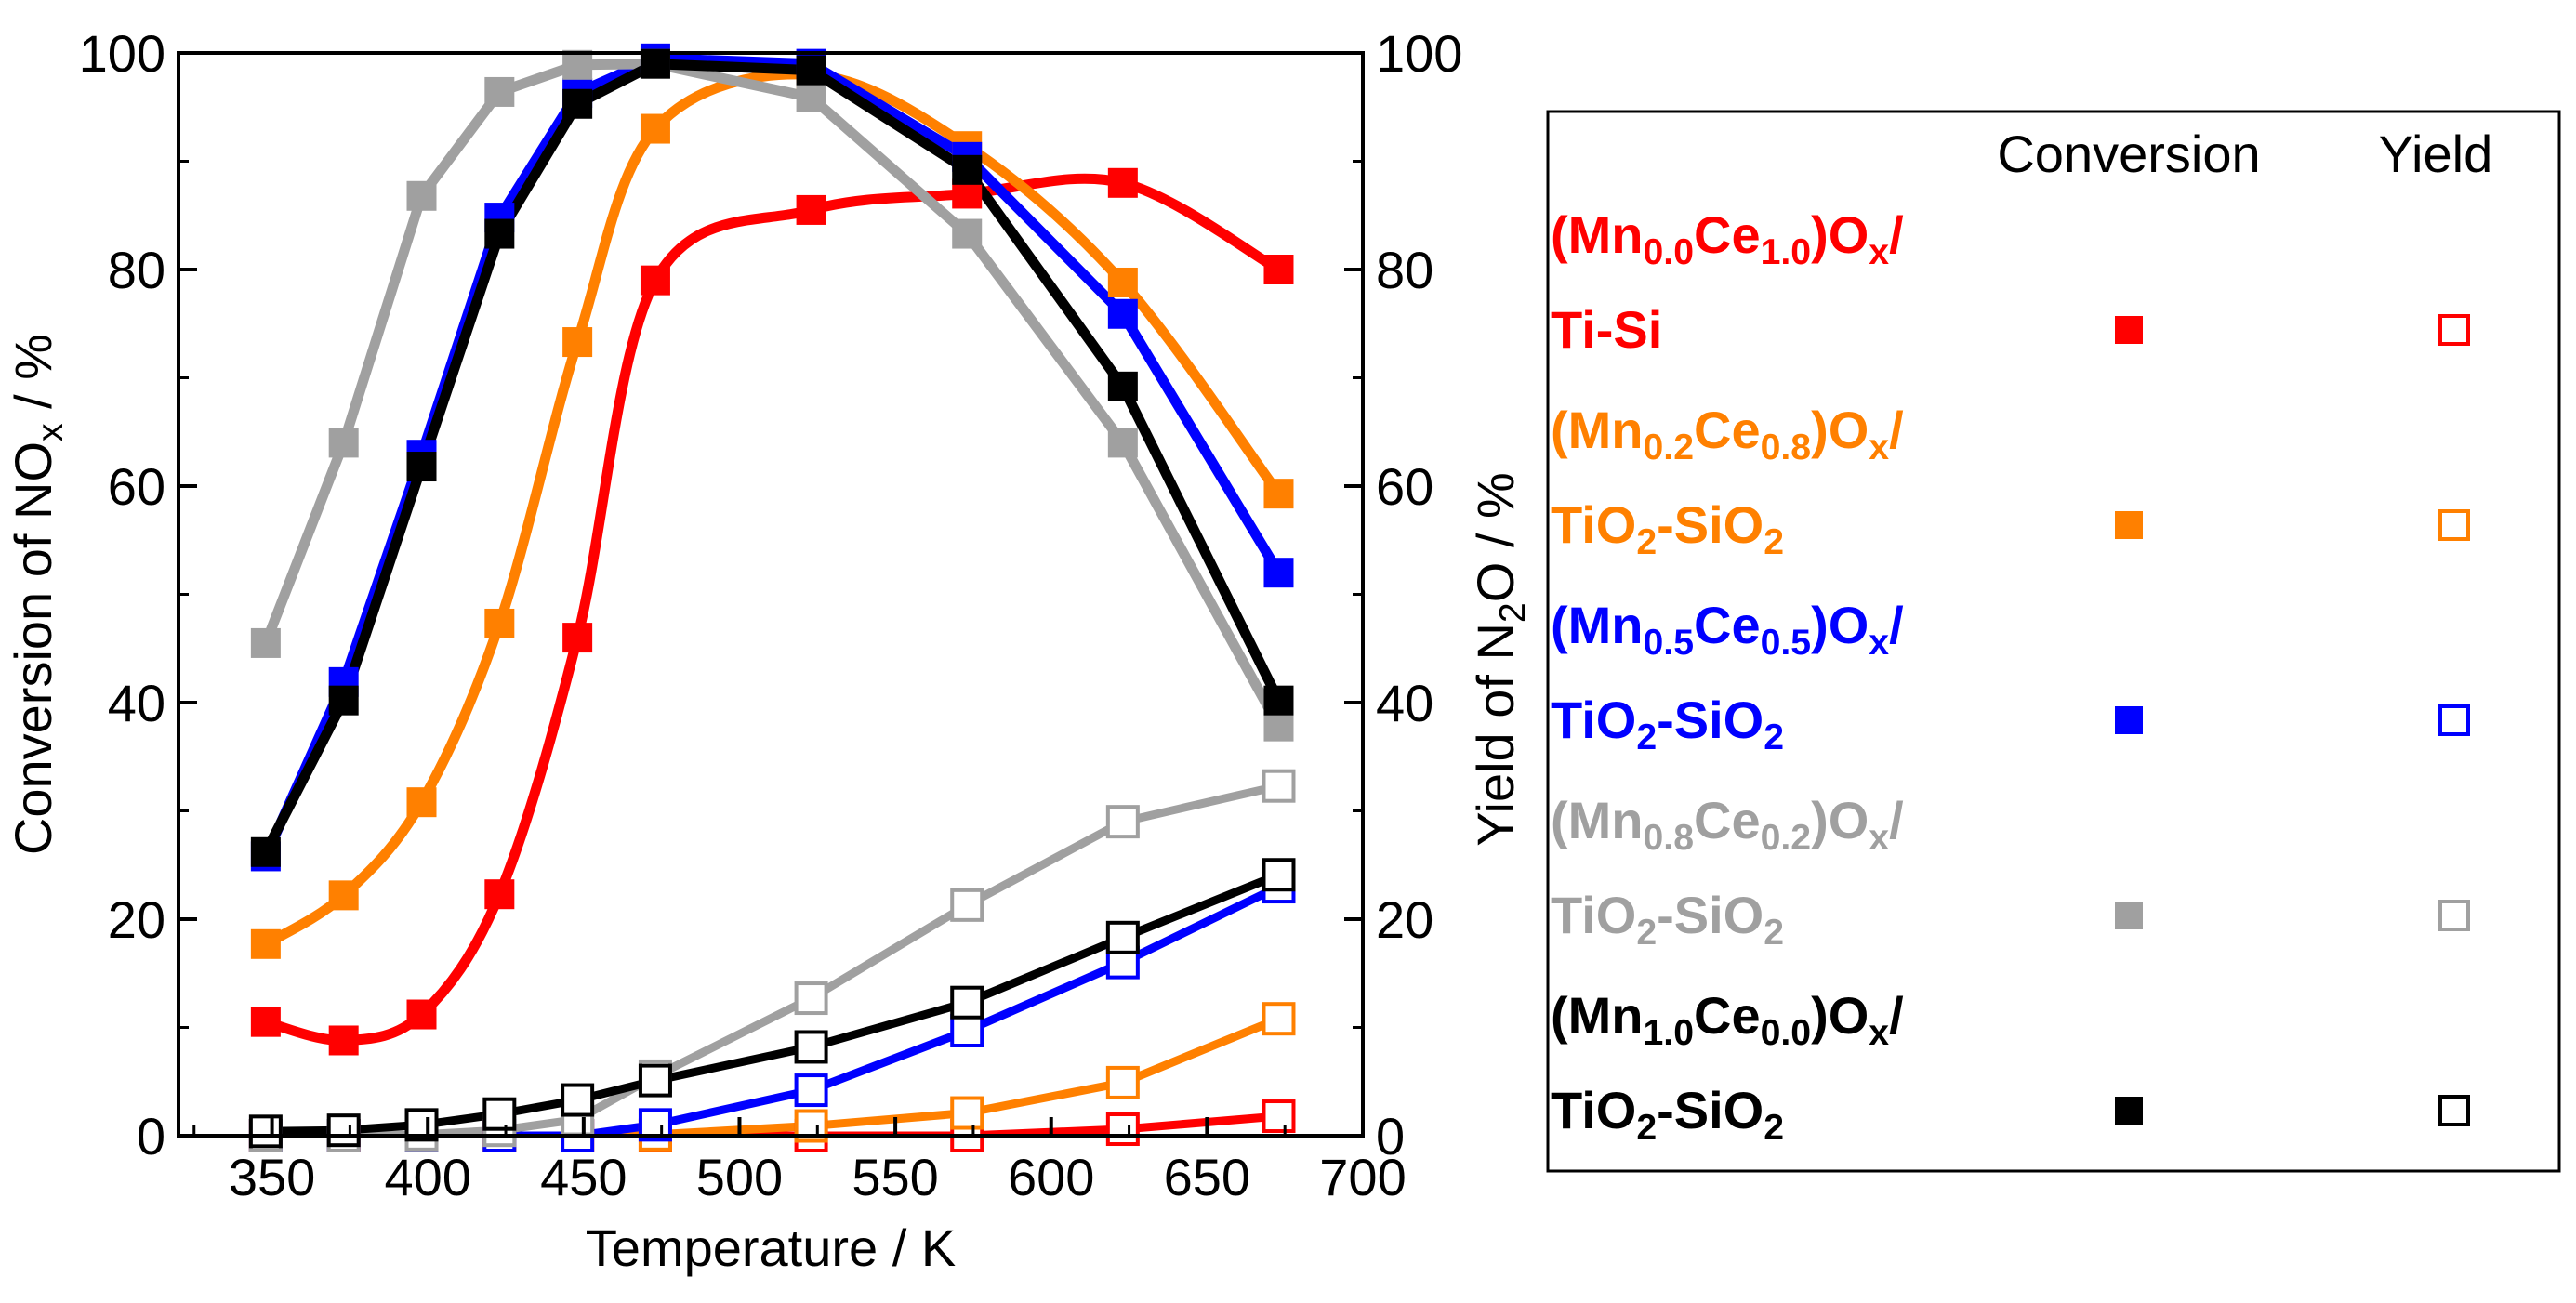  Describe the element at coordinates (1727, 238) in the screenshot. I see `legend-entry-line1: (Mn0.0Ce1.0)Ox/` at that location.